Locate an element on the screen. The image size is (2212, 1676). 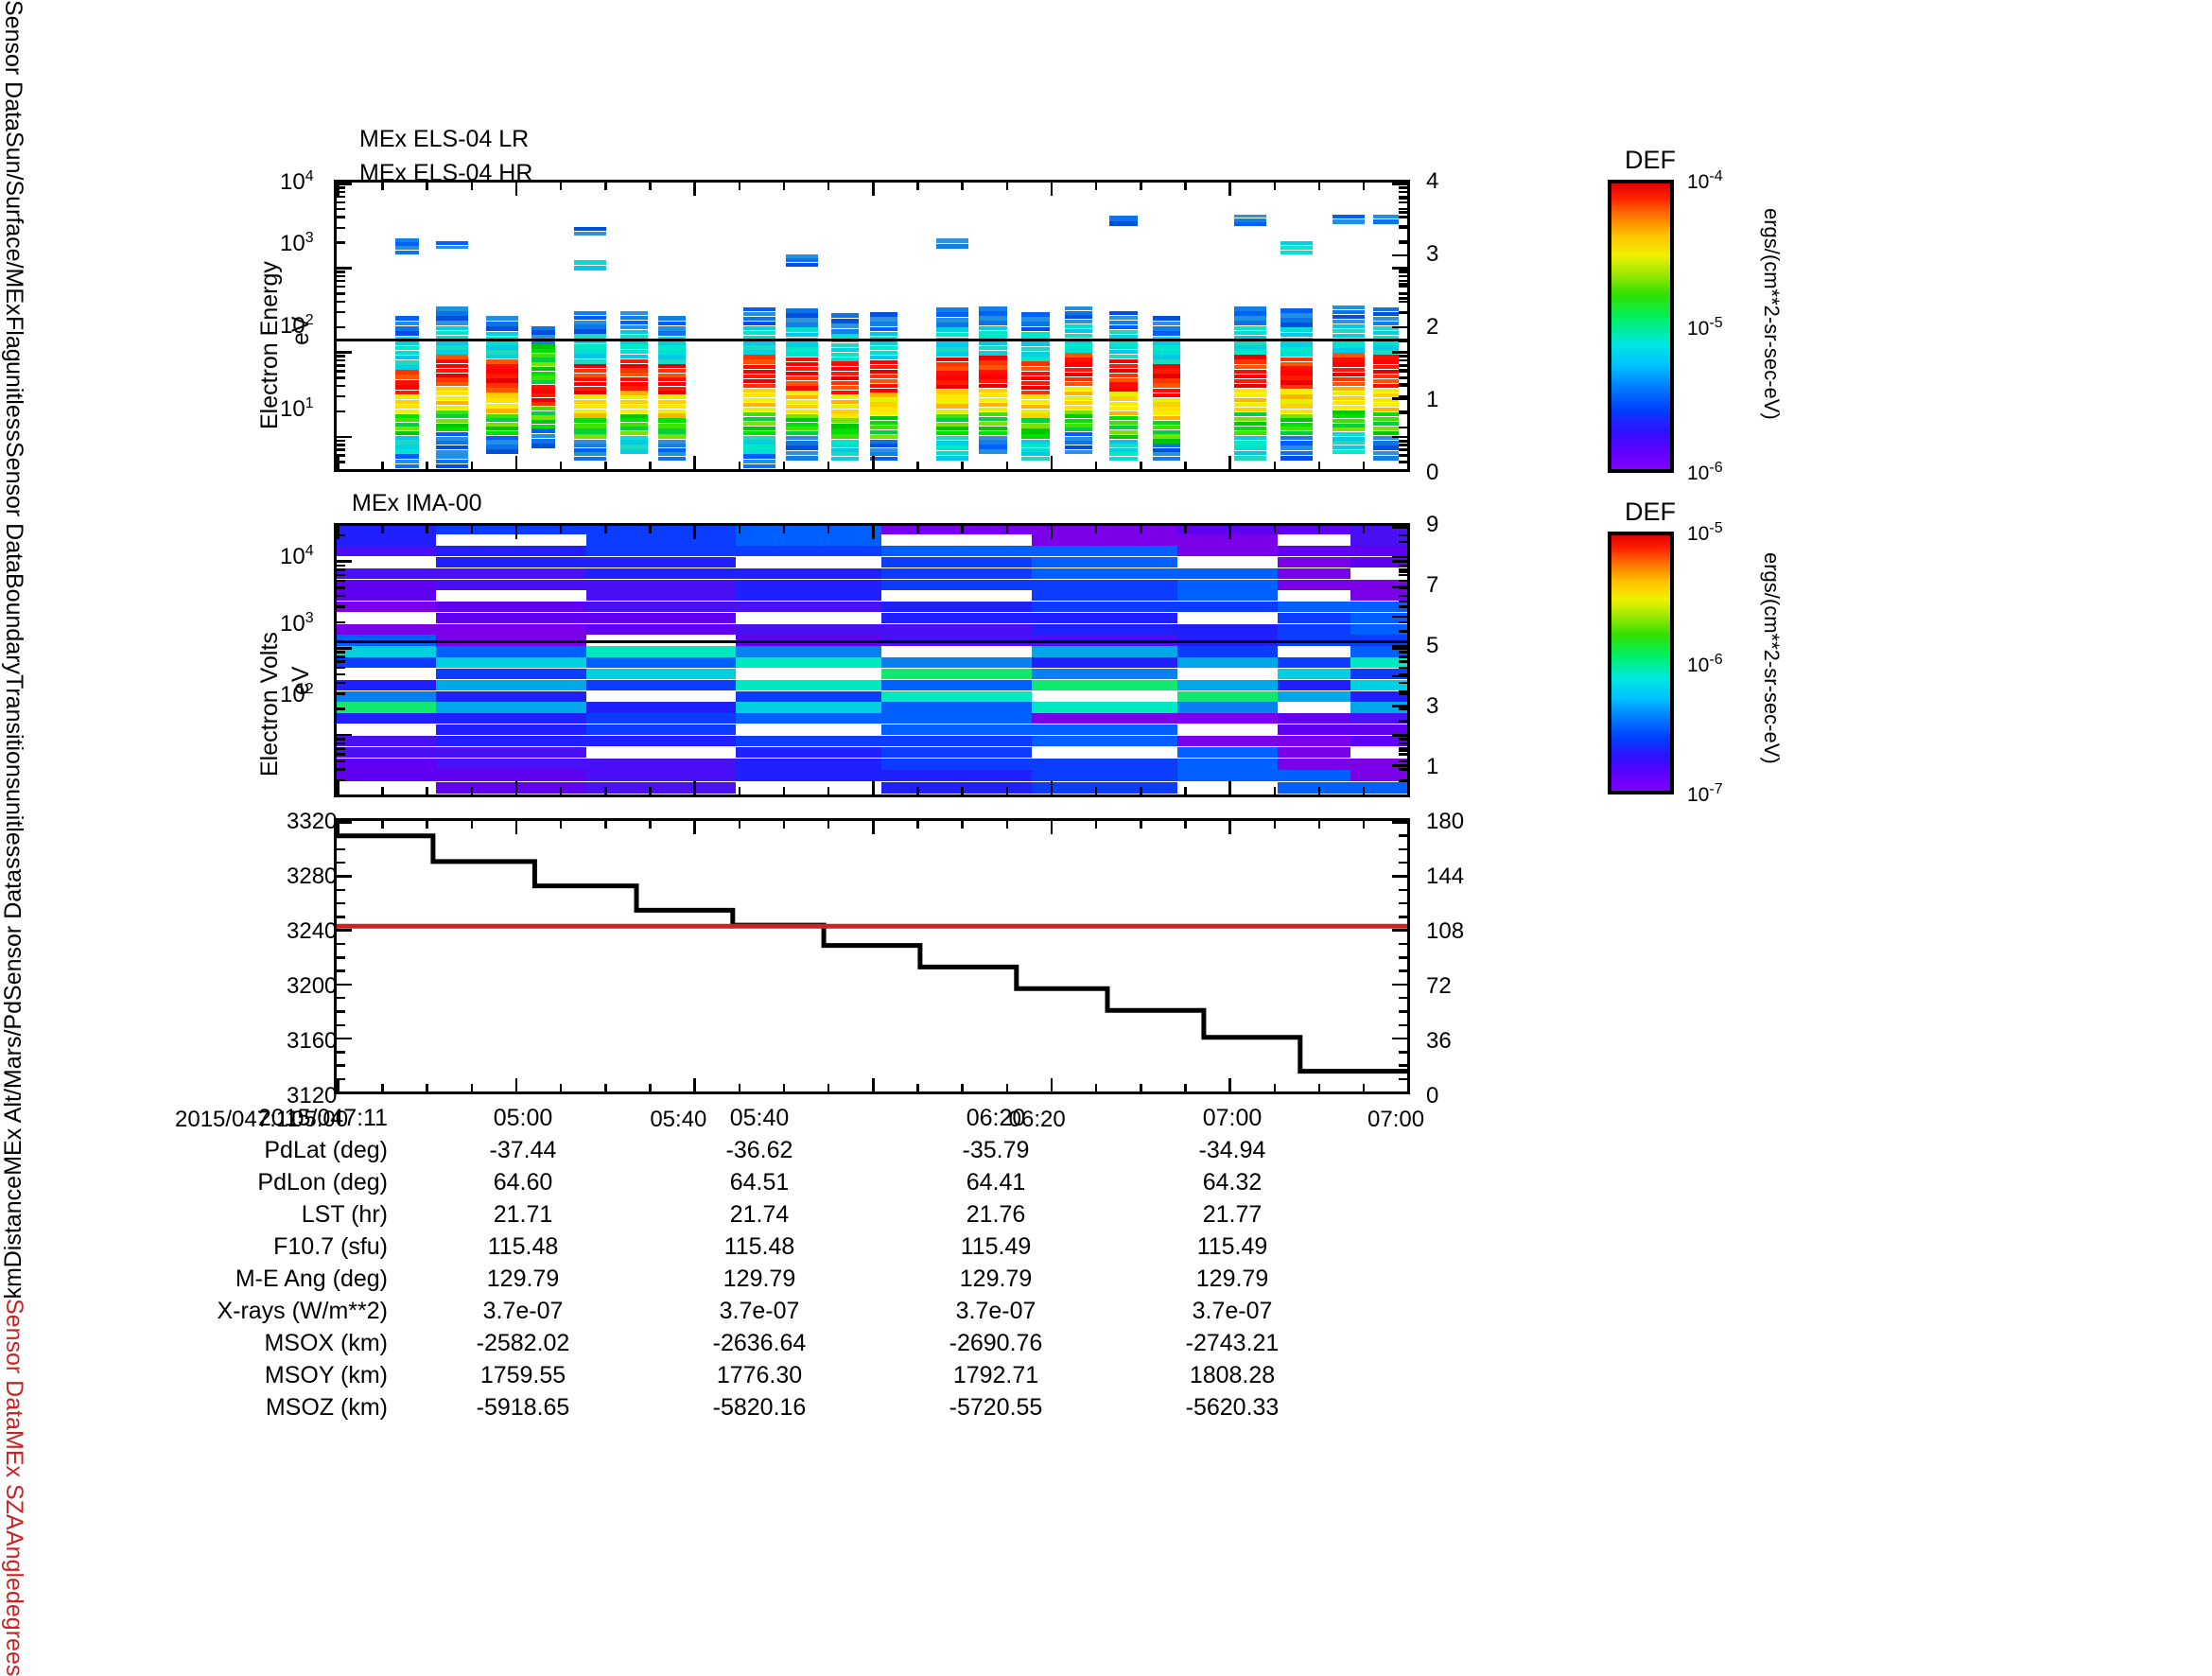
x-axis-time-label: 07:00 is located at coordinates (1396, 1120).